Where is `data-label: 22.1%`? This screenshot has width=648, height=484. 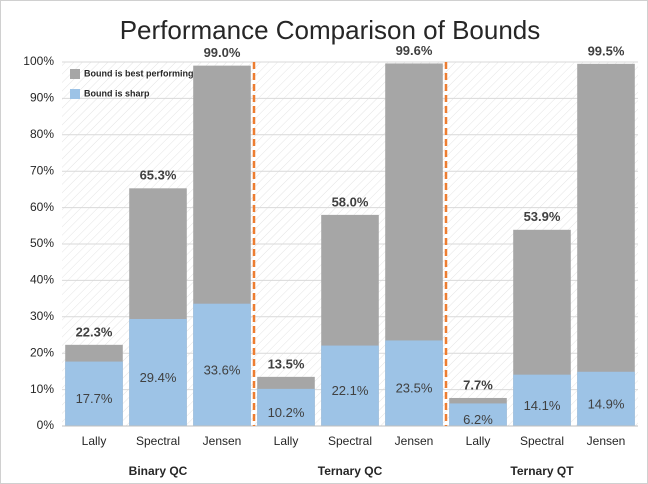 data-label: 22.1% is located at coordinates (350, 390).